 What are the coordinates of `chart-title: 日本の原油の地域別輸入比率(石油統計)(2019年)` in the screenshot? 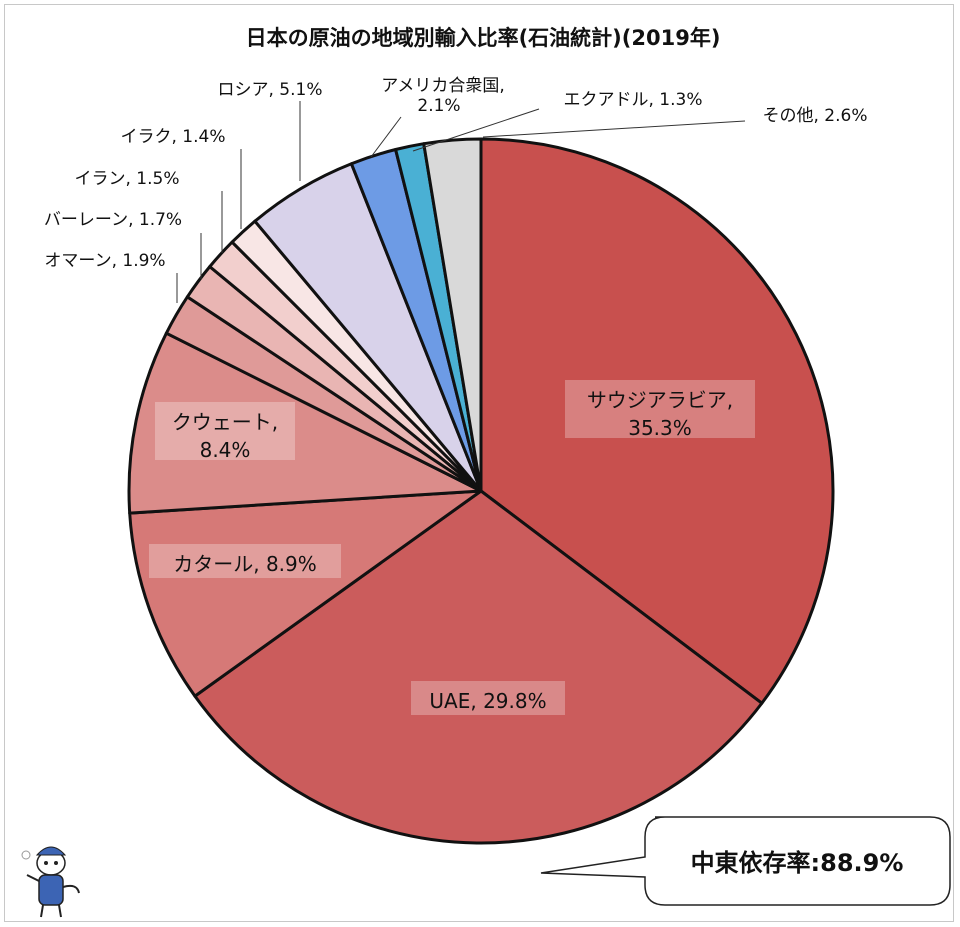 It's located at (483, 38).